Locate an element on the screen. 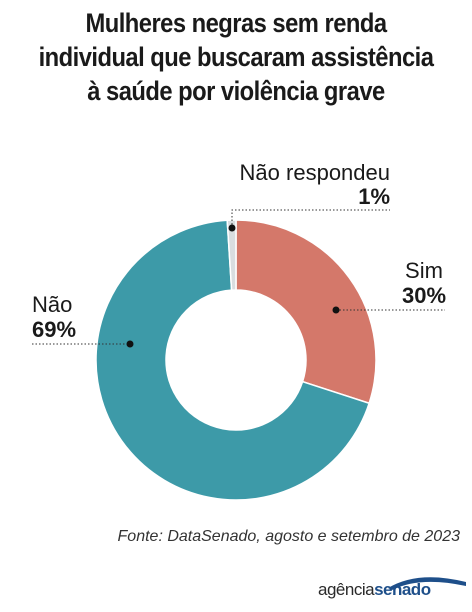 The image size is (472, 612). title-line-2: individual que buscaram assistência is located at coordinates (236, 57).